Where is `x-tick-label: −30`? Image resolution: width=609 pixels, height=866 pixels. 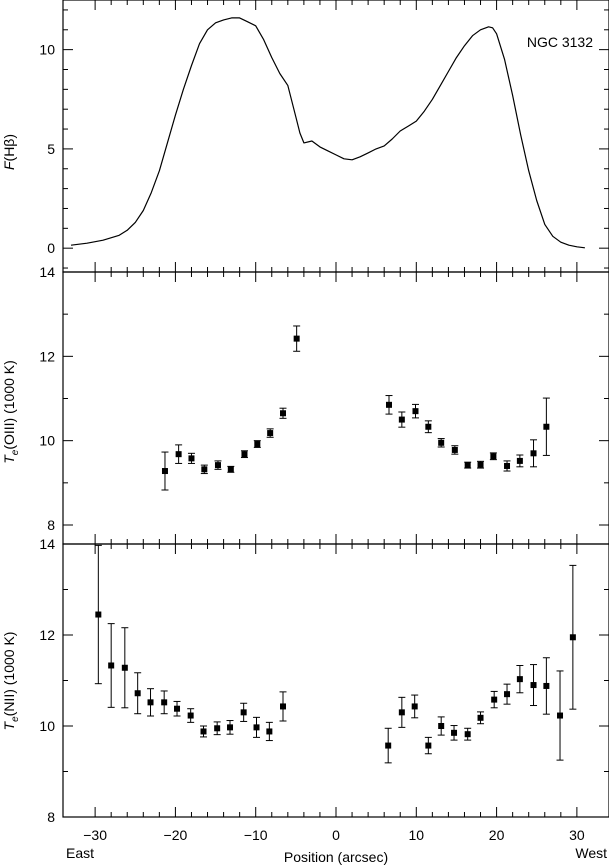
x-tick-label: −30 is located at coordinates (95, 835).